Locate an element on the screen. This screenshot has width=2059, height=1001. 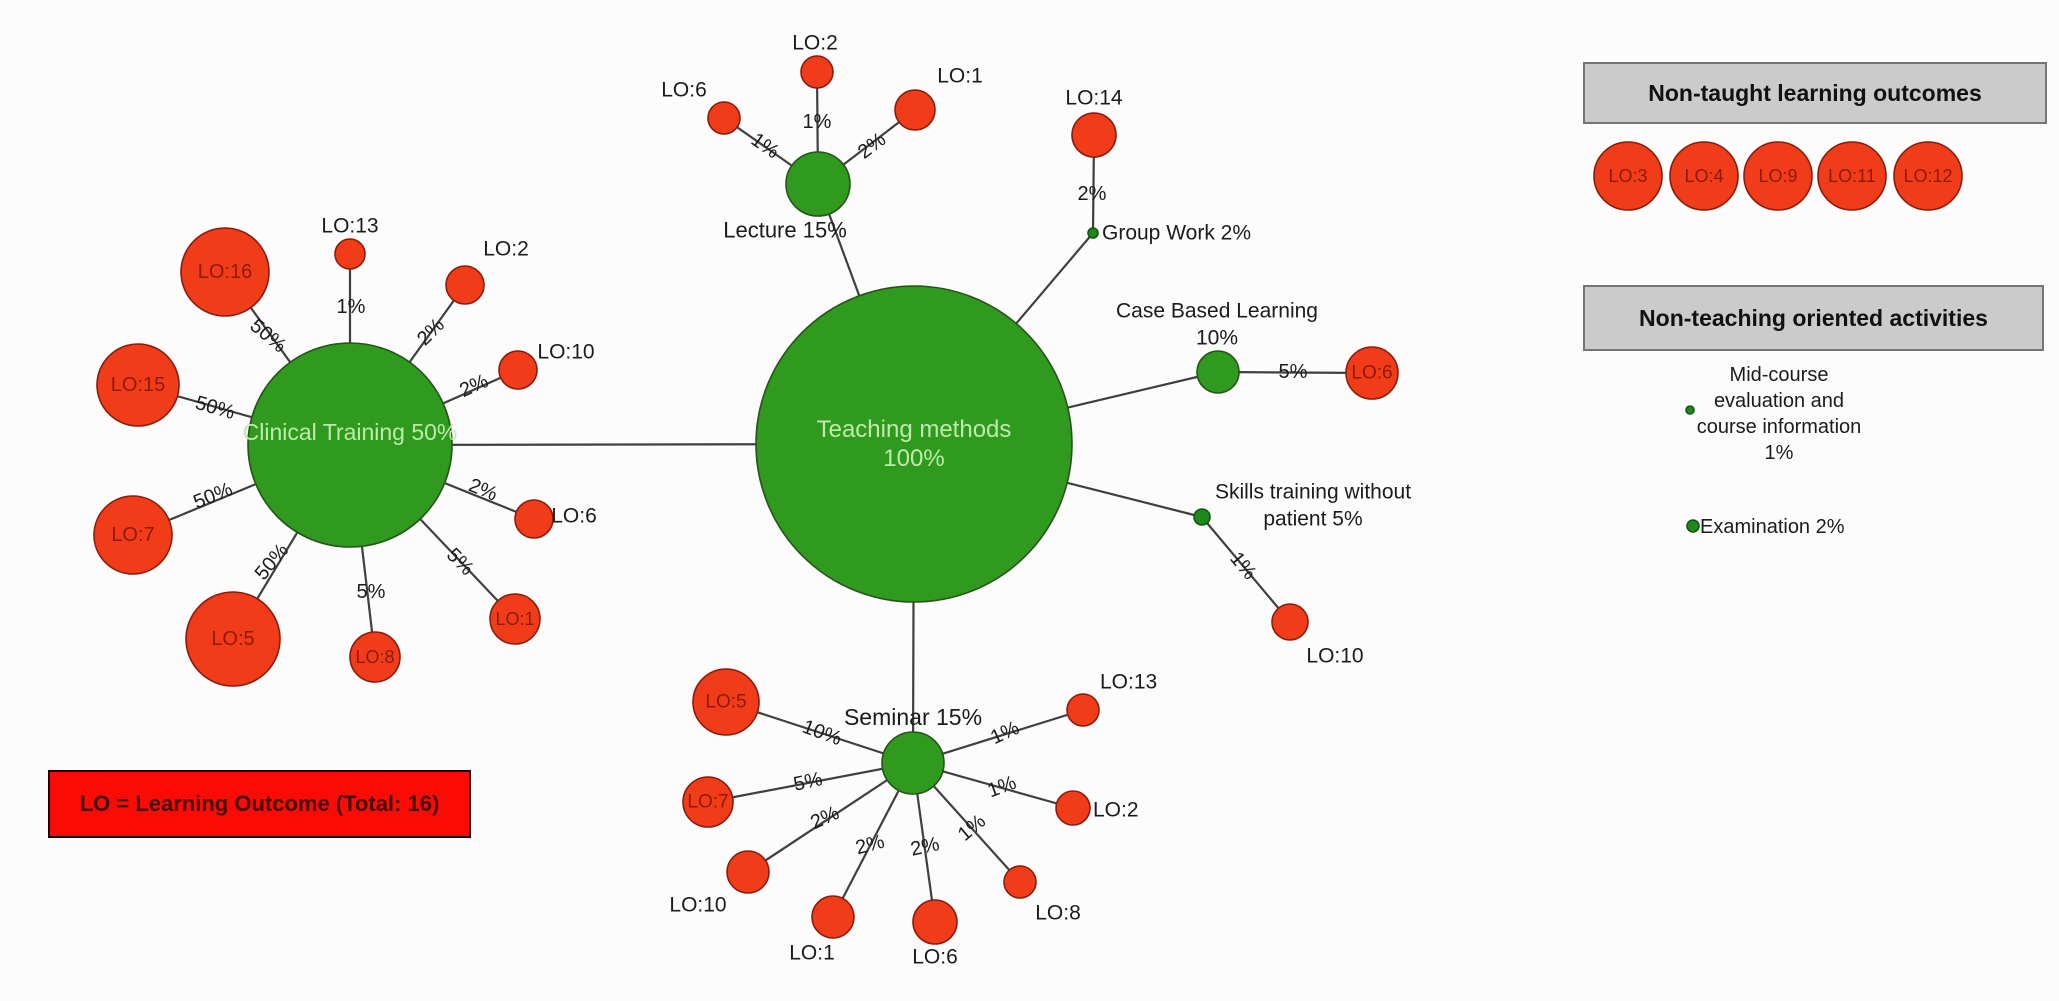
node-cli-lo2 is located at coordinates (465, 285).